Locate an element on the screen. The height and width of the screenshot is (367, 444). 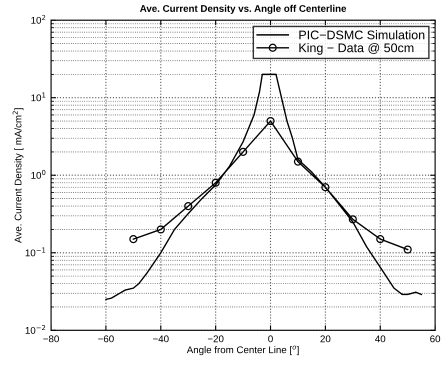
x-tick-label: −20 is located at coordinates (216, 338).